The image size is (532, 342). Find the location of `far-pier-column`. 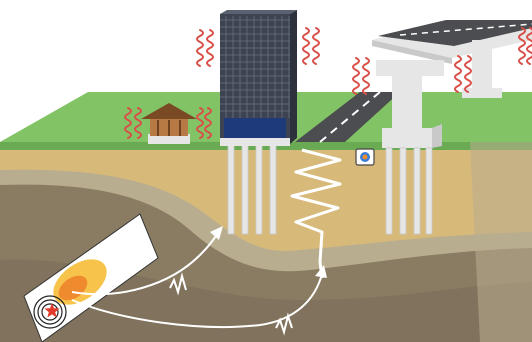

far-pier-column is located at coordinates (482, 67).